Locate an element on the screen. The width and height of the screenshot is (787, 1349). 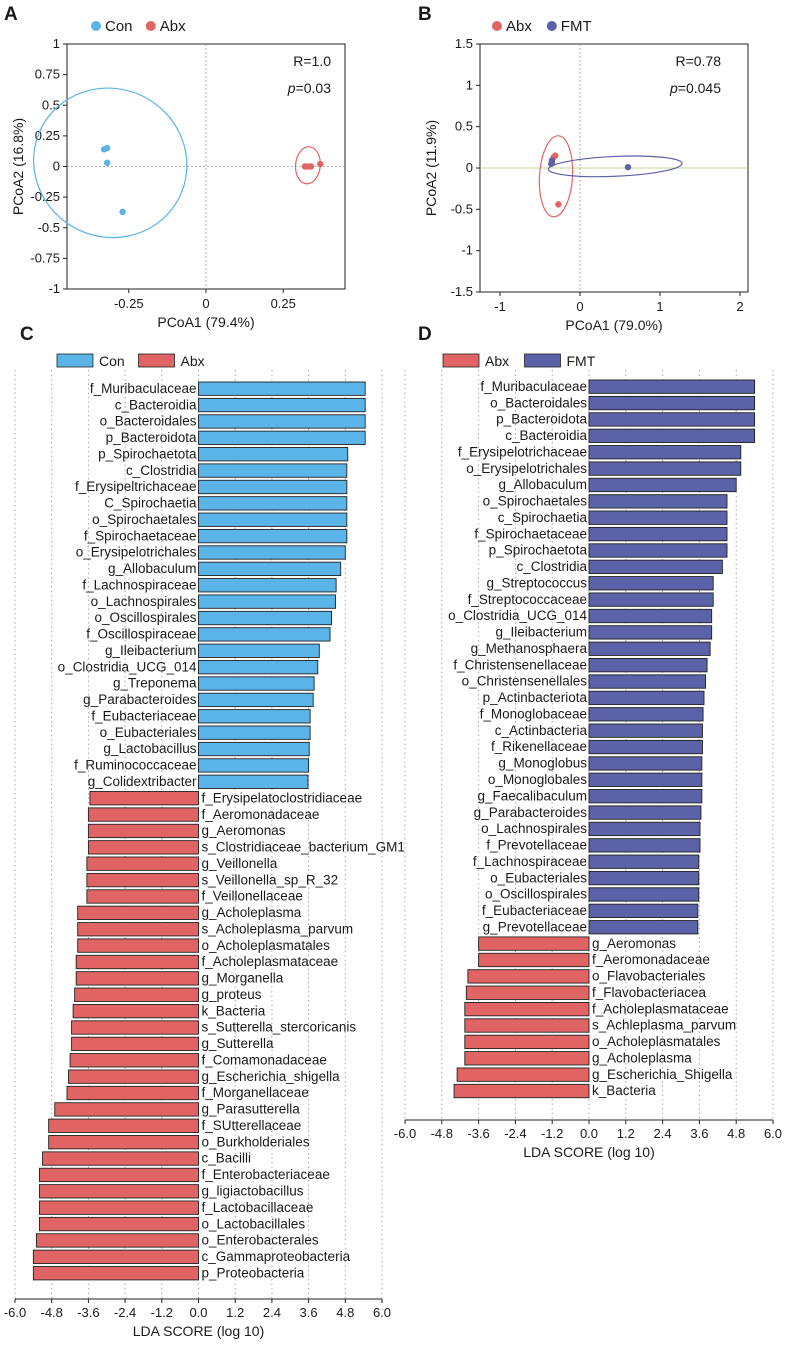
x-tick-label: 1 is located at coordinates (659, 306).